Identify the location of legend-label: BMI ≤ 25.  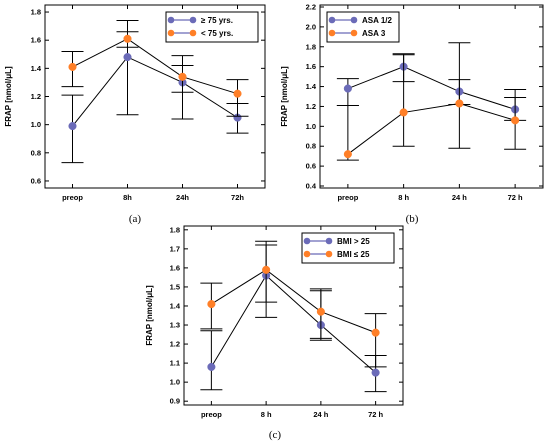
(353, 254).